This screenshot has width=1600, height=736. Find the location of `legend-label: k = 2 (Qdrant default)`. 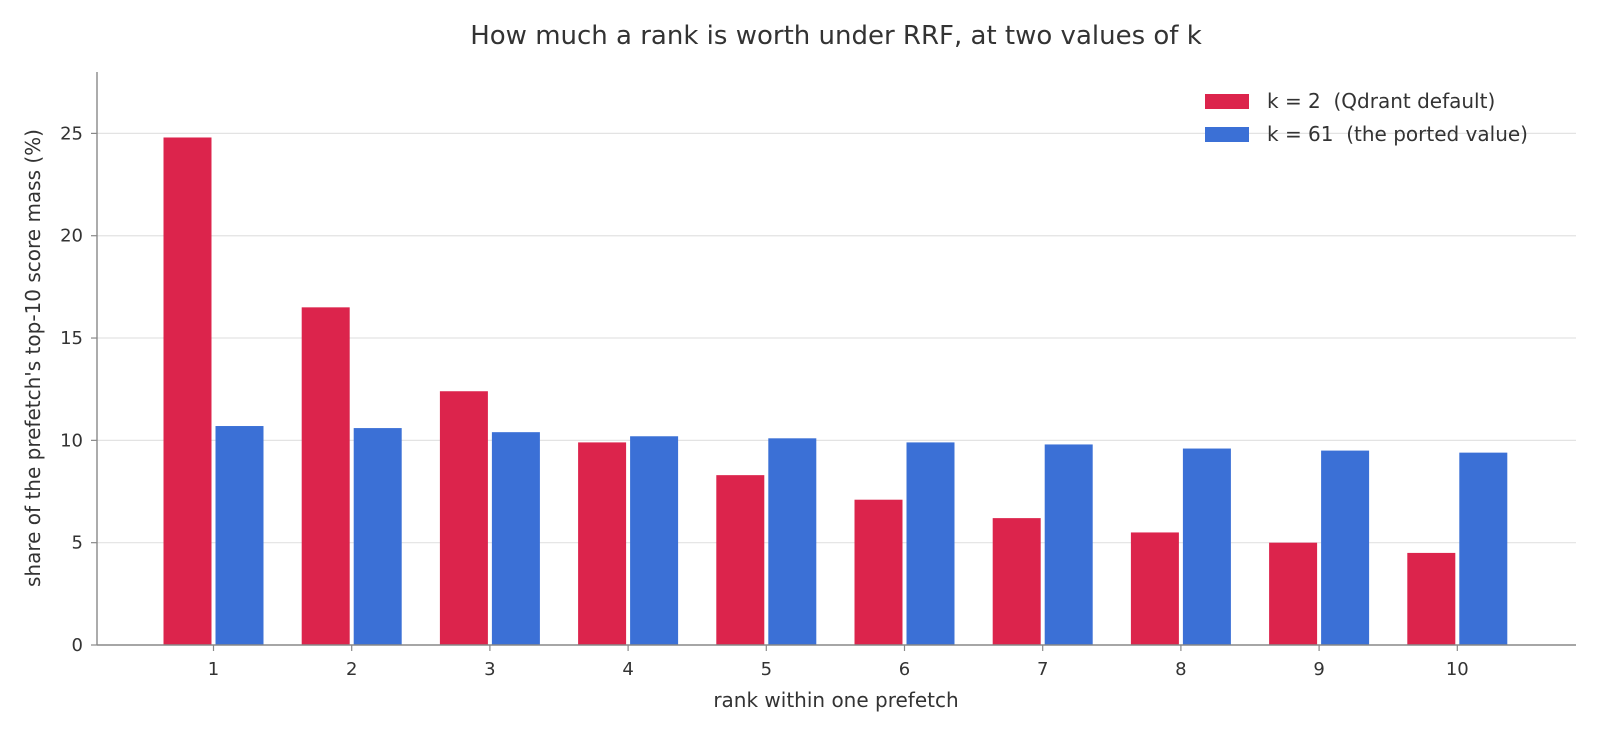

legend-label: k = 2 (Qdrant default) is located at coordinates (1381, 101).